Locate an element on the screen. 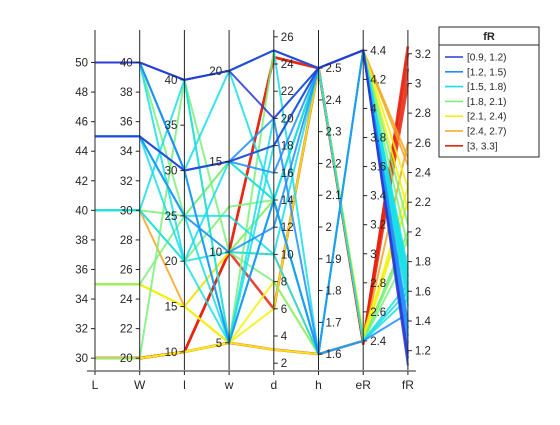 Image resolution: width=560 pixels, height=425 pixels. tick-label-w-15: 15 is located at coordinates (215, 162).